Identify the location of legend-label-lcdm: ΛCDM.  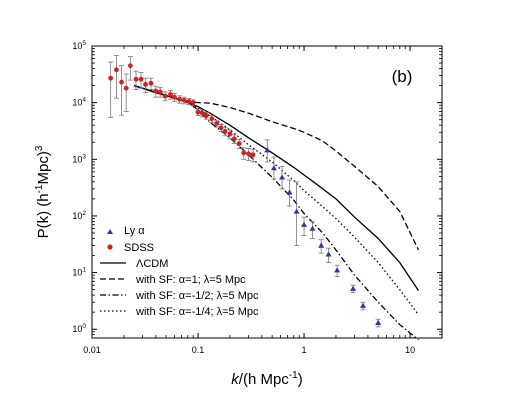
(152, 264).